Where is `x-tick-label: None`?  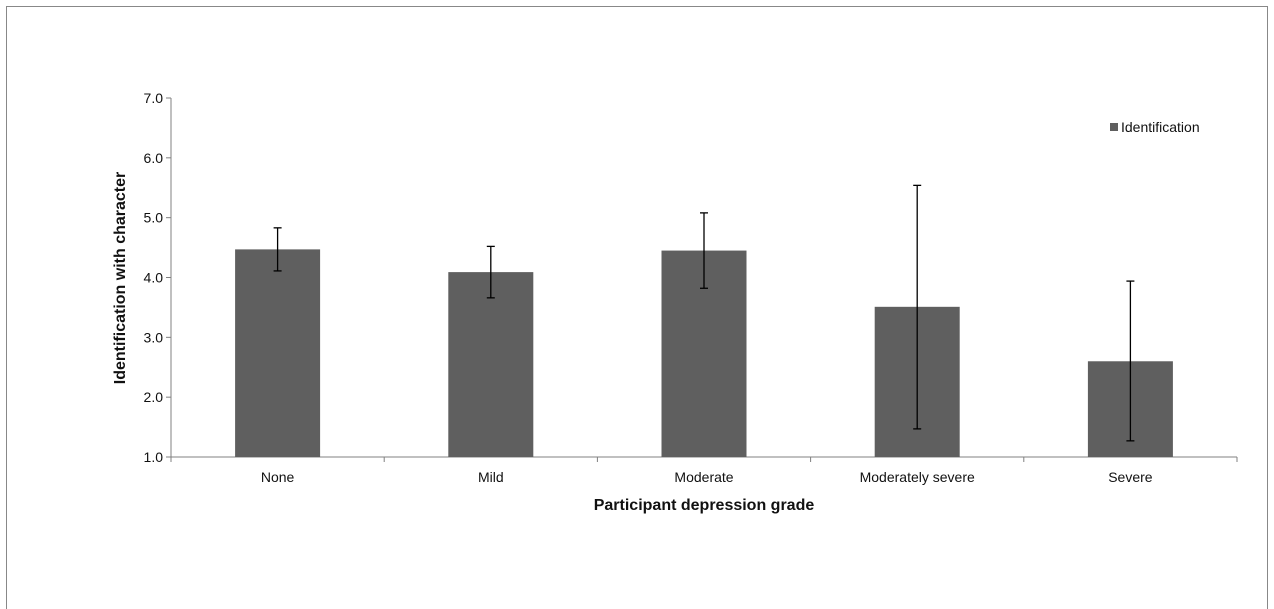 x-tick-label: None is located at coordinates (278, 477).